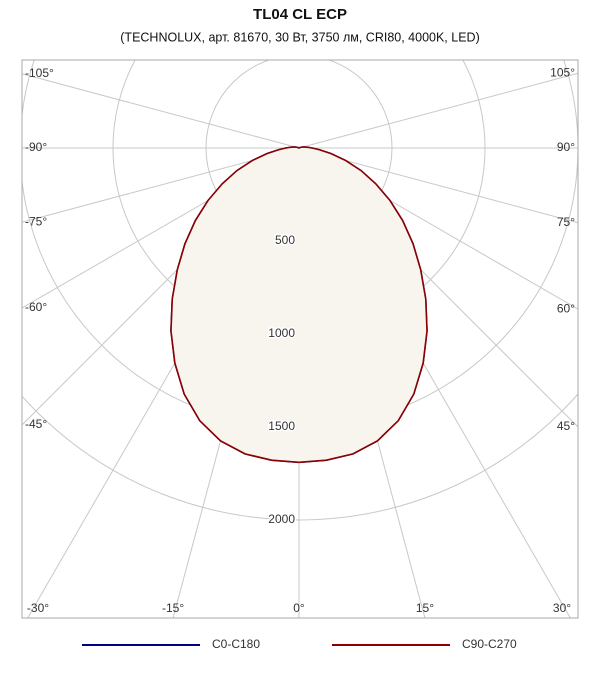 This screenshot has height=685, width=600. What do you see at coordinates (36, 307) in the screenshot?
I see `angle-label: -60°` at bounding box center [36, 307].